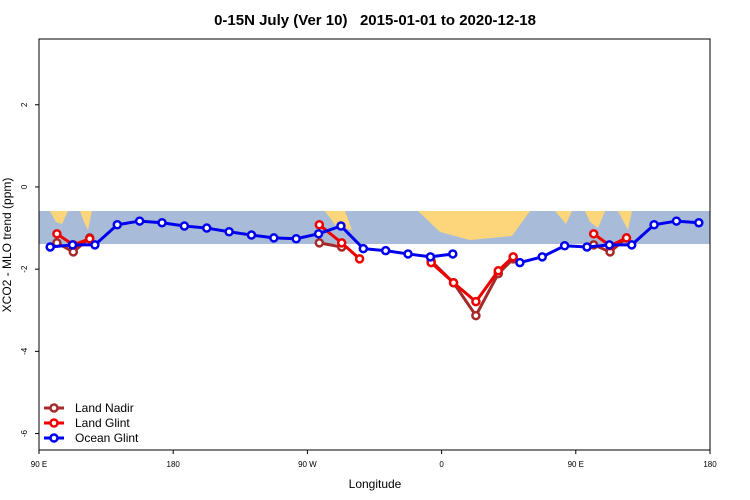 The width and height of the screenshot is (750, 500). Describe the element at coordinates (104, 408) in the screenshot. I see `legend-label: Land Nadir` at that location.